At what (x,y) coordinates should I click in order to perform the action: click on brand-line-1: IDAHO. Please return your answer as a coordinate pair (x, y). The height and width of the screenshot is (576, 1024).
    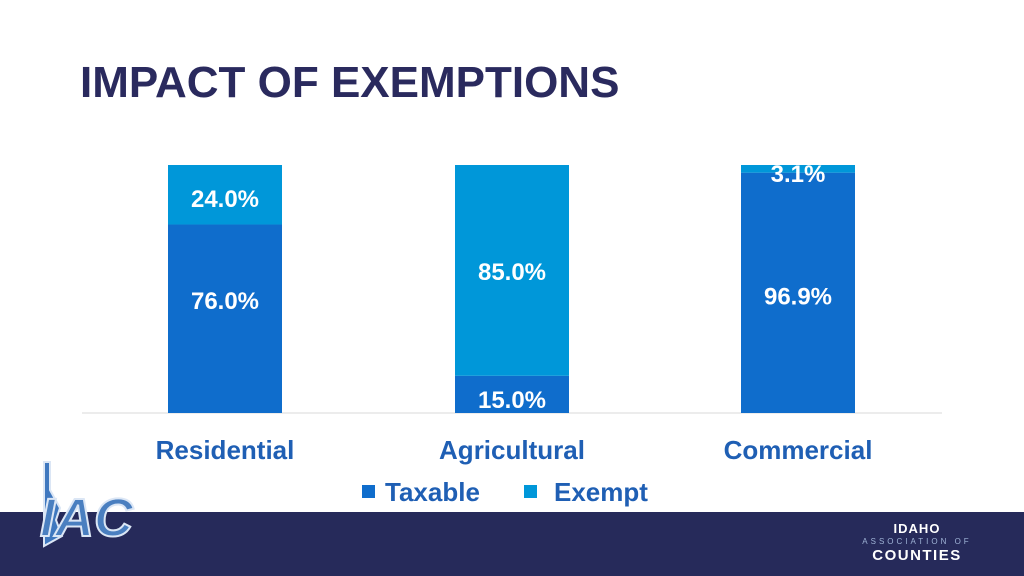
    Looking at the image, I should click on (917, 528).